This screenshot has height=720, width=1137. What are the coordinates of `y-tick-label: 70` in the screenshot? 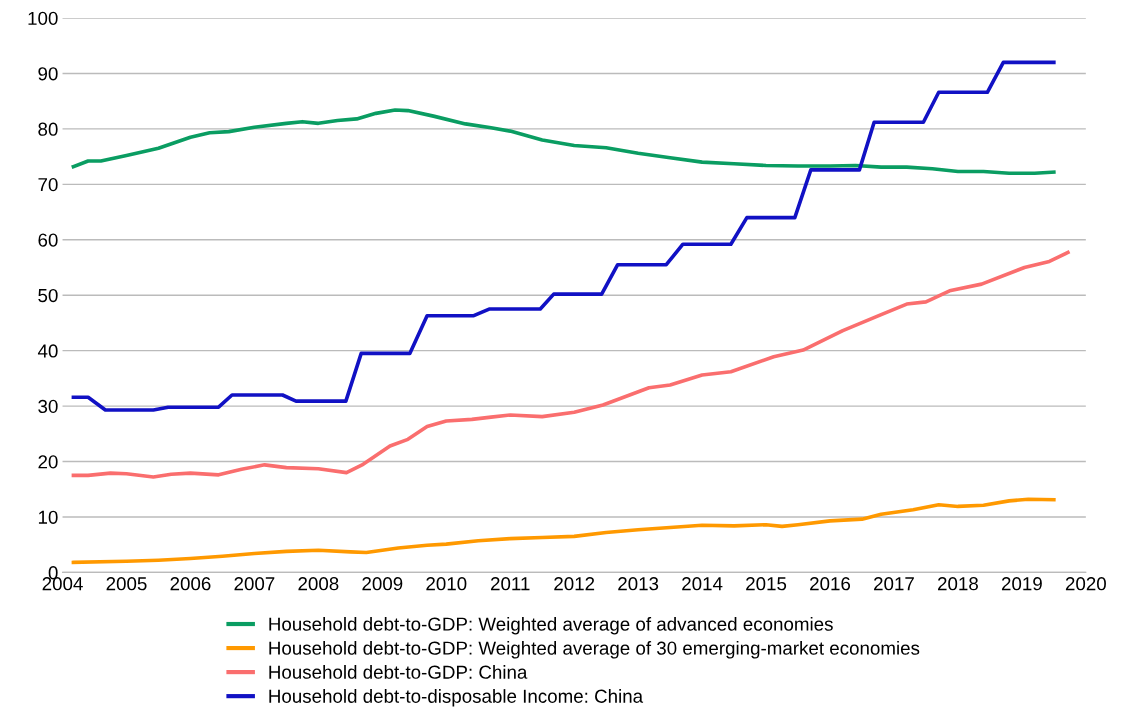 It's located at (48, 185).